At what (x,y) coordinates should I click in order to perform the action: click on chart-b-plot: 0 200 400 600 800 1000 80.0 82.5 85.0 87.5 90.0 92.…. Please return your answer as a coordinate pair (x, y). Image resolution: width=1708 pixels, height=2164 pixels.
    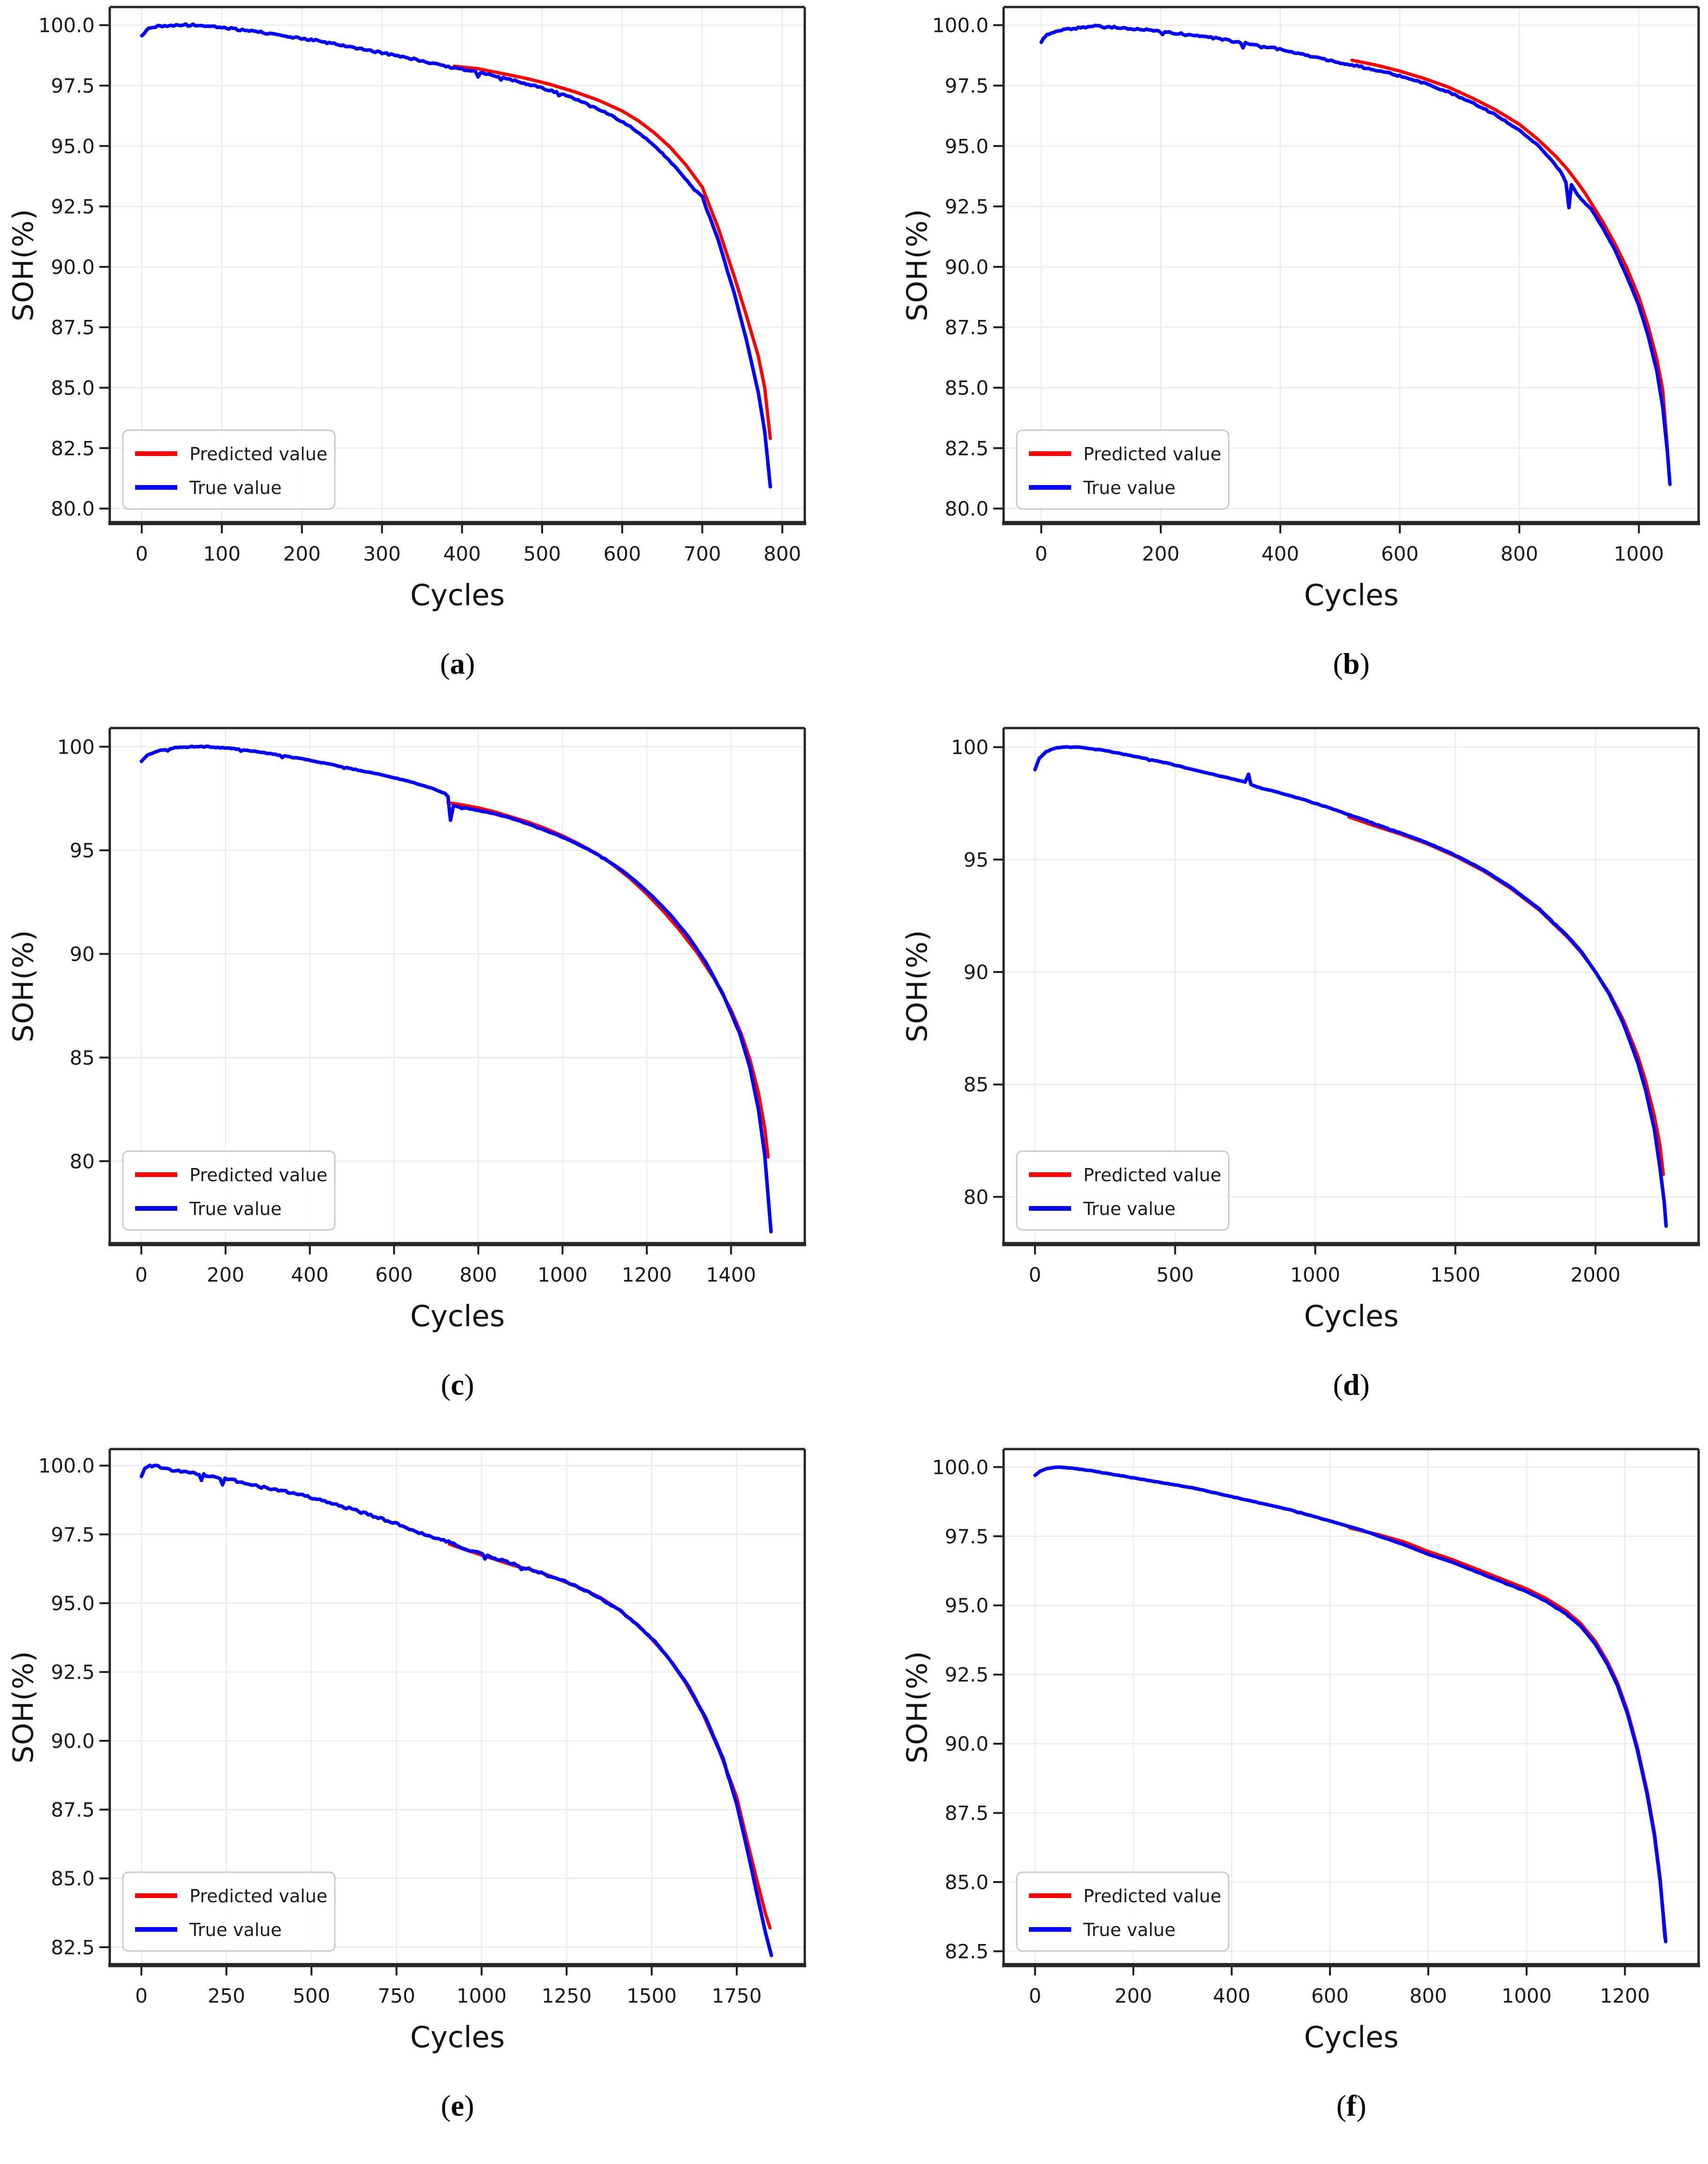
    Looking at the image, I should click on (1316, 285).